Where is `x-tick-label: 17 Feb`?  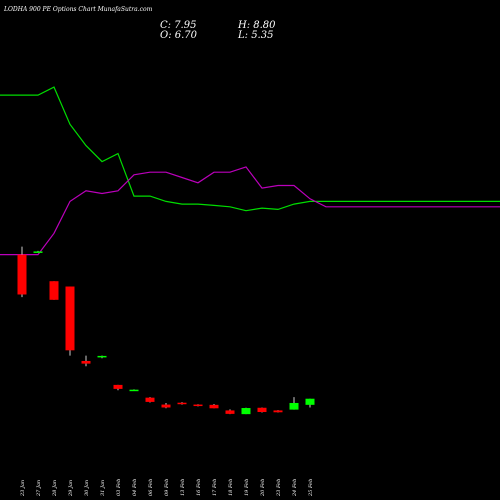 x-tick-label: 17 Feb is located at coordinates (215, 487).